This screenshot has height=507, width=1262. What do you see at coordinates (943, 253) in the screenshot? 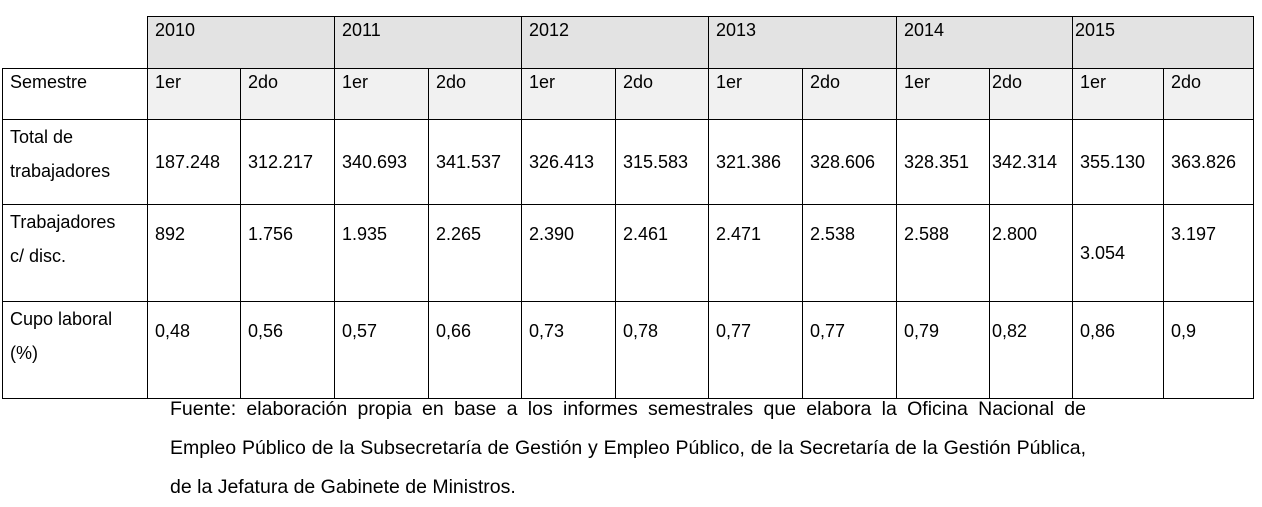
I see `value-cell: 2.588` at bounding box center [943, 253].